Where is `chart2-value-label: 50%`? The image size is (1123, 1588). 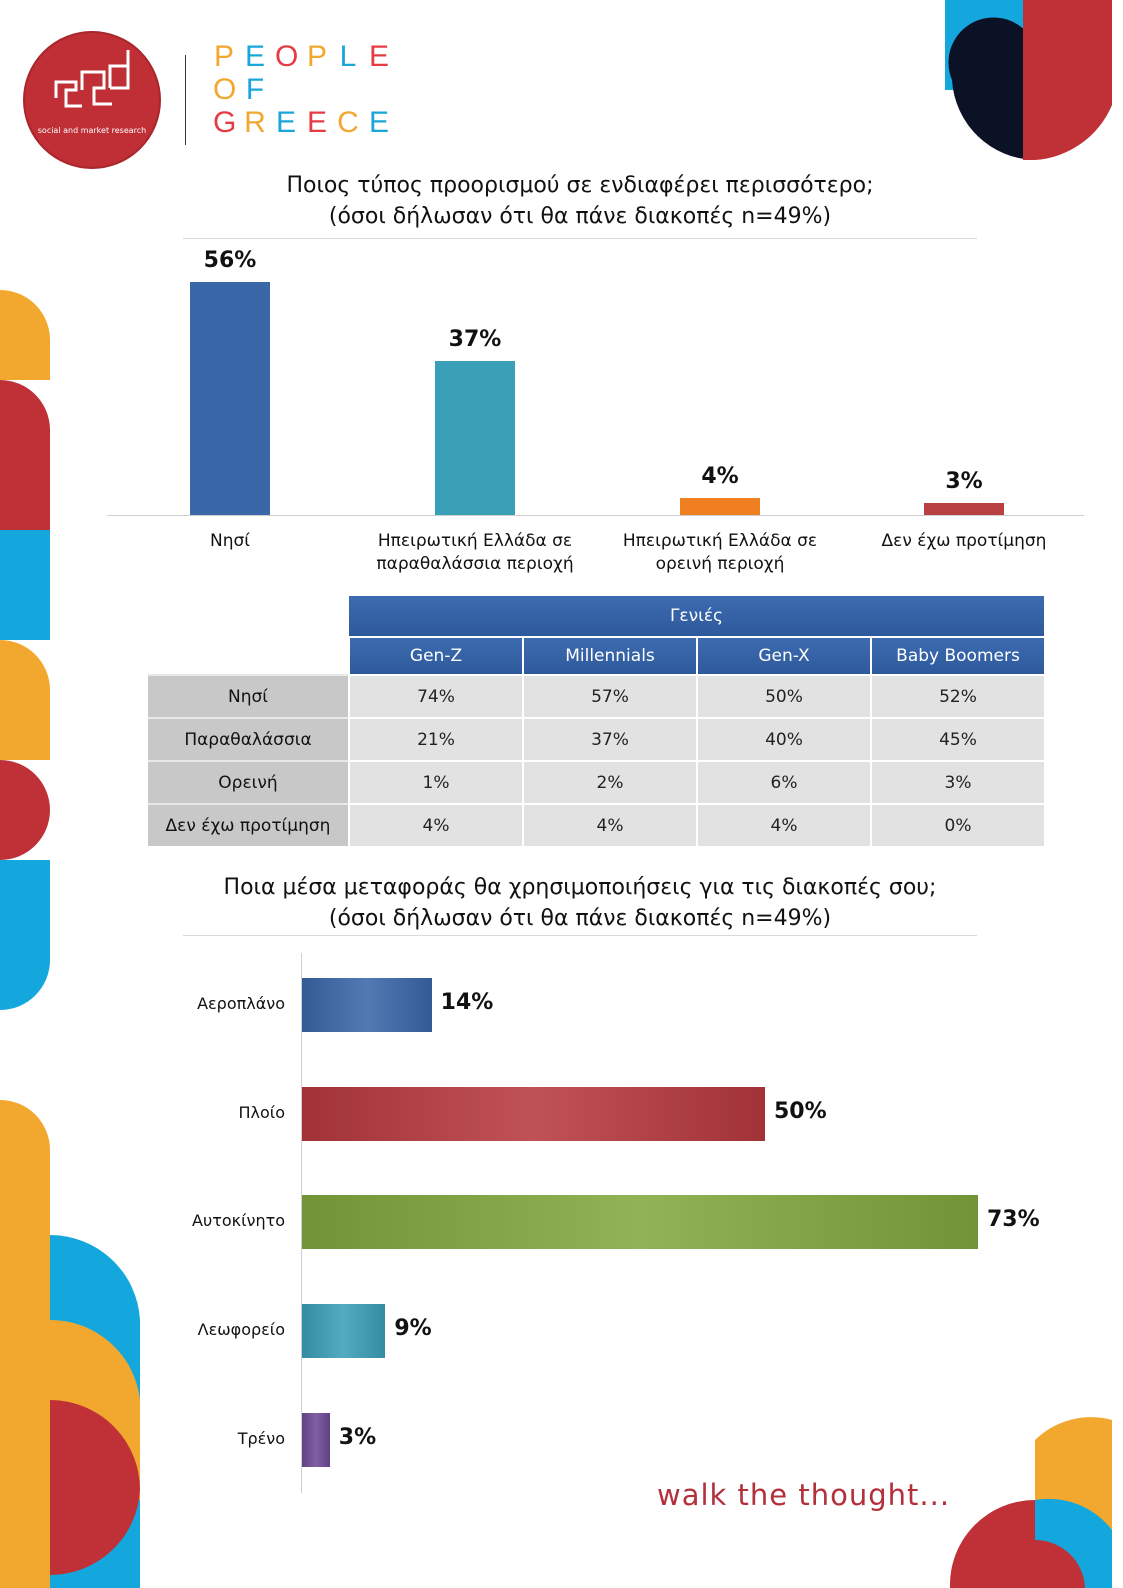
chart2-value-label: 50% is located at coordinates (800, 1111).